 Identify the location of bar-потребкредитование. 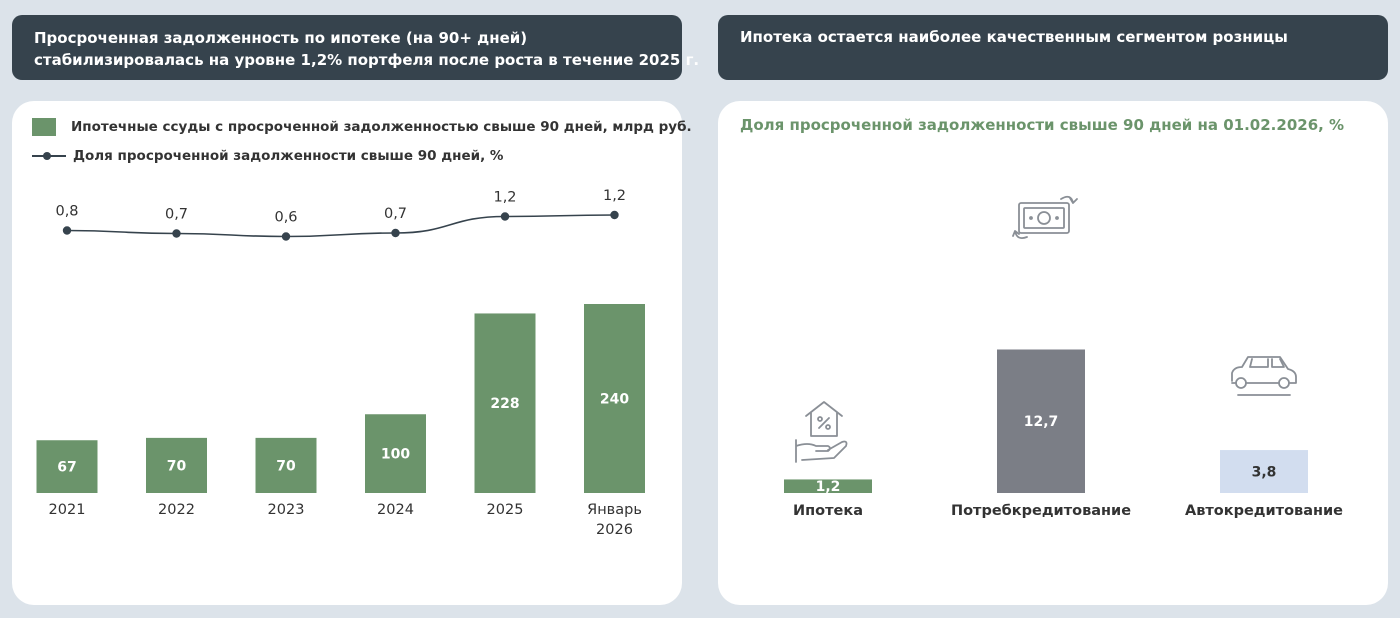
(1041, 421).